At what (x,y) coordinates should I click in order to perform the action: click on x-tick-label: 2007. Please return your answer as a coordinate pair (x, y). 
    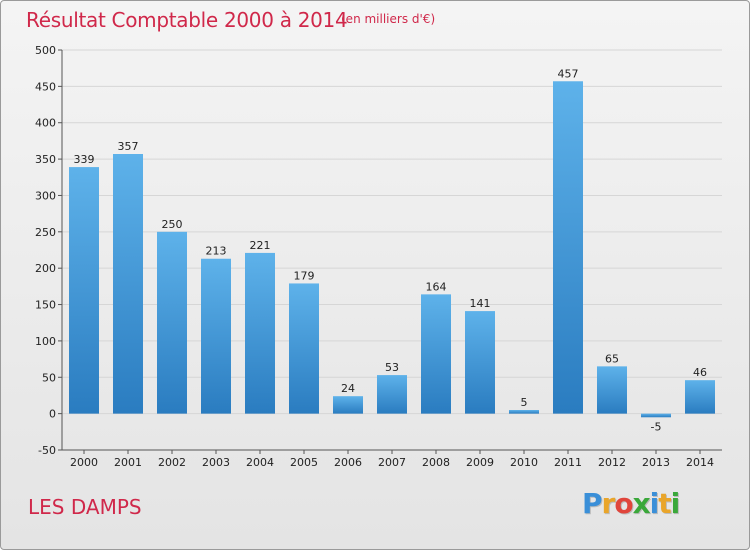
    Looking at the image, I should click on (392, 462).